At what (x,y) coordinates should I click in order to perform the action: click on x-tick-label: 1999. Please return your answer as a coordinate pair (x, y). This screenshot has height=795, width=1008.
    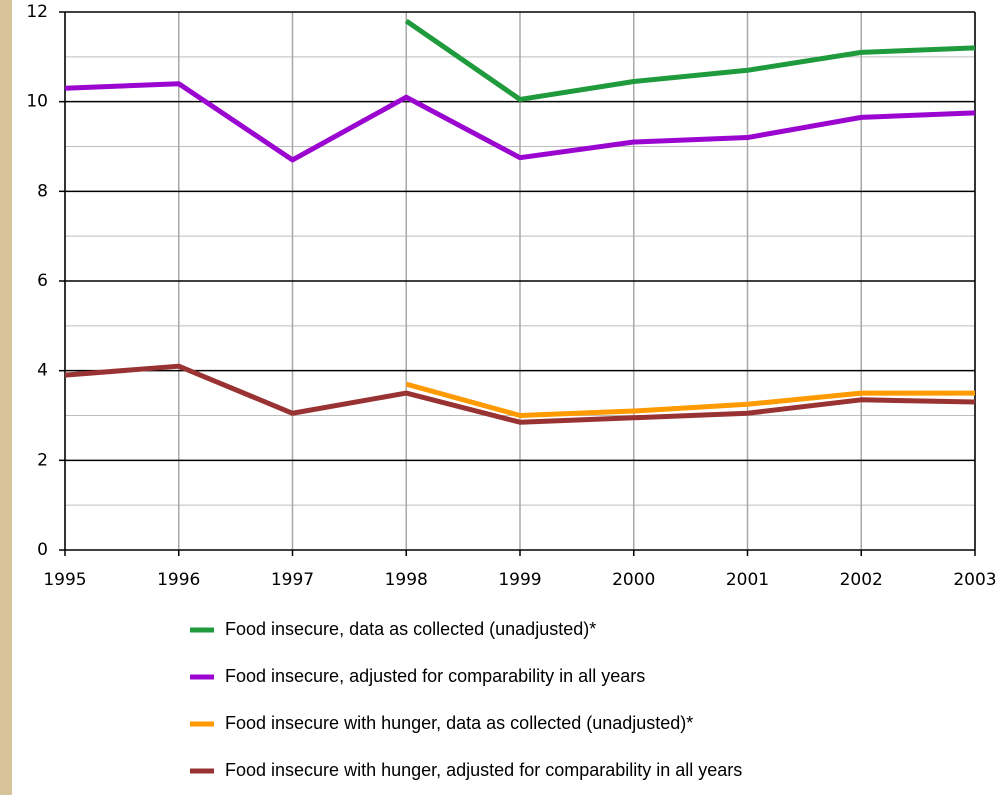
    Looking at the image, I should click on (519, 580).